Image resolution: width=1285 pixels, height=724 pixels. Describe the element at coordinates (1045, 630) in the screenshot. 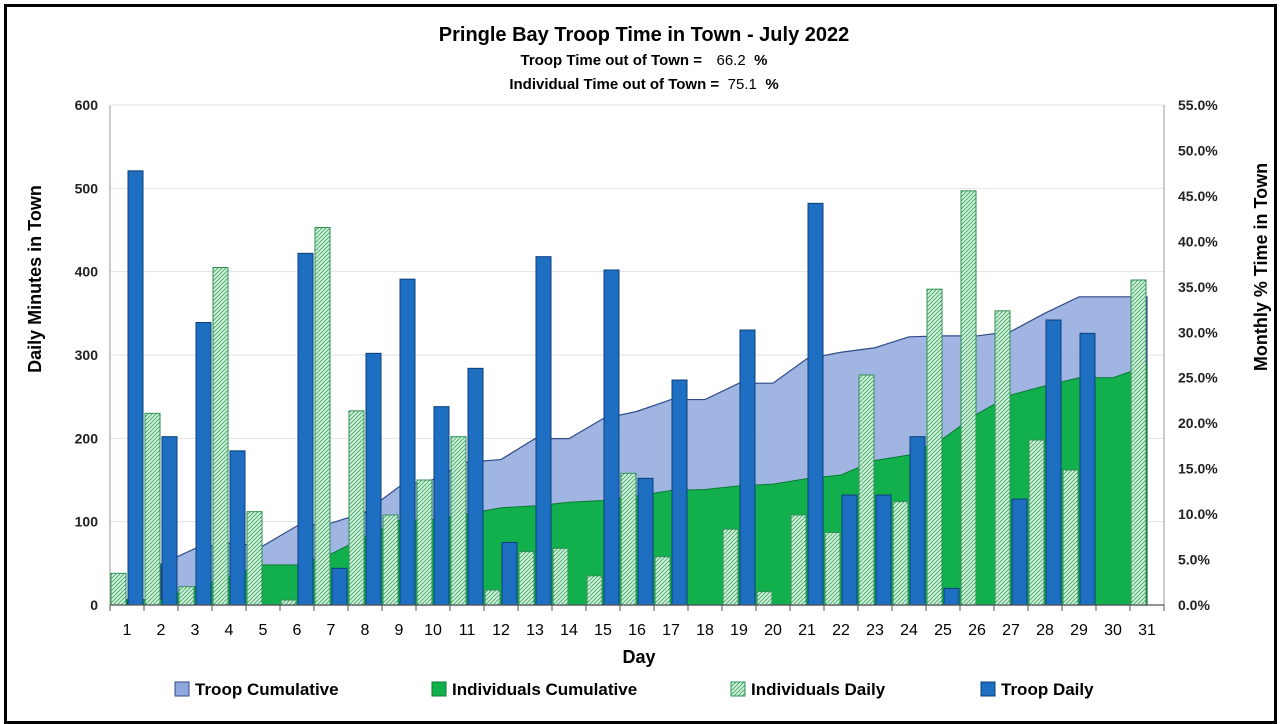

I see `x-tick-label: 28` at that location.